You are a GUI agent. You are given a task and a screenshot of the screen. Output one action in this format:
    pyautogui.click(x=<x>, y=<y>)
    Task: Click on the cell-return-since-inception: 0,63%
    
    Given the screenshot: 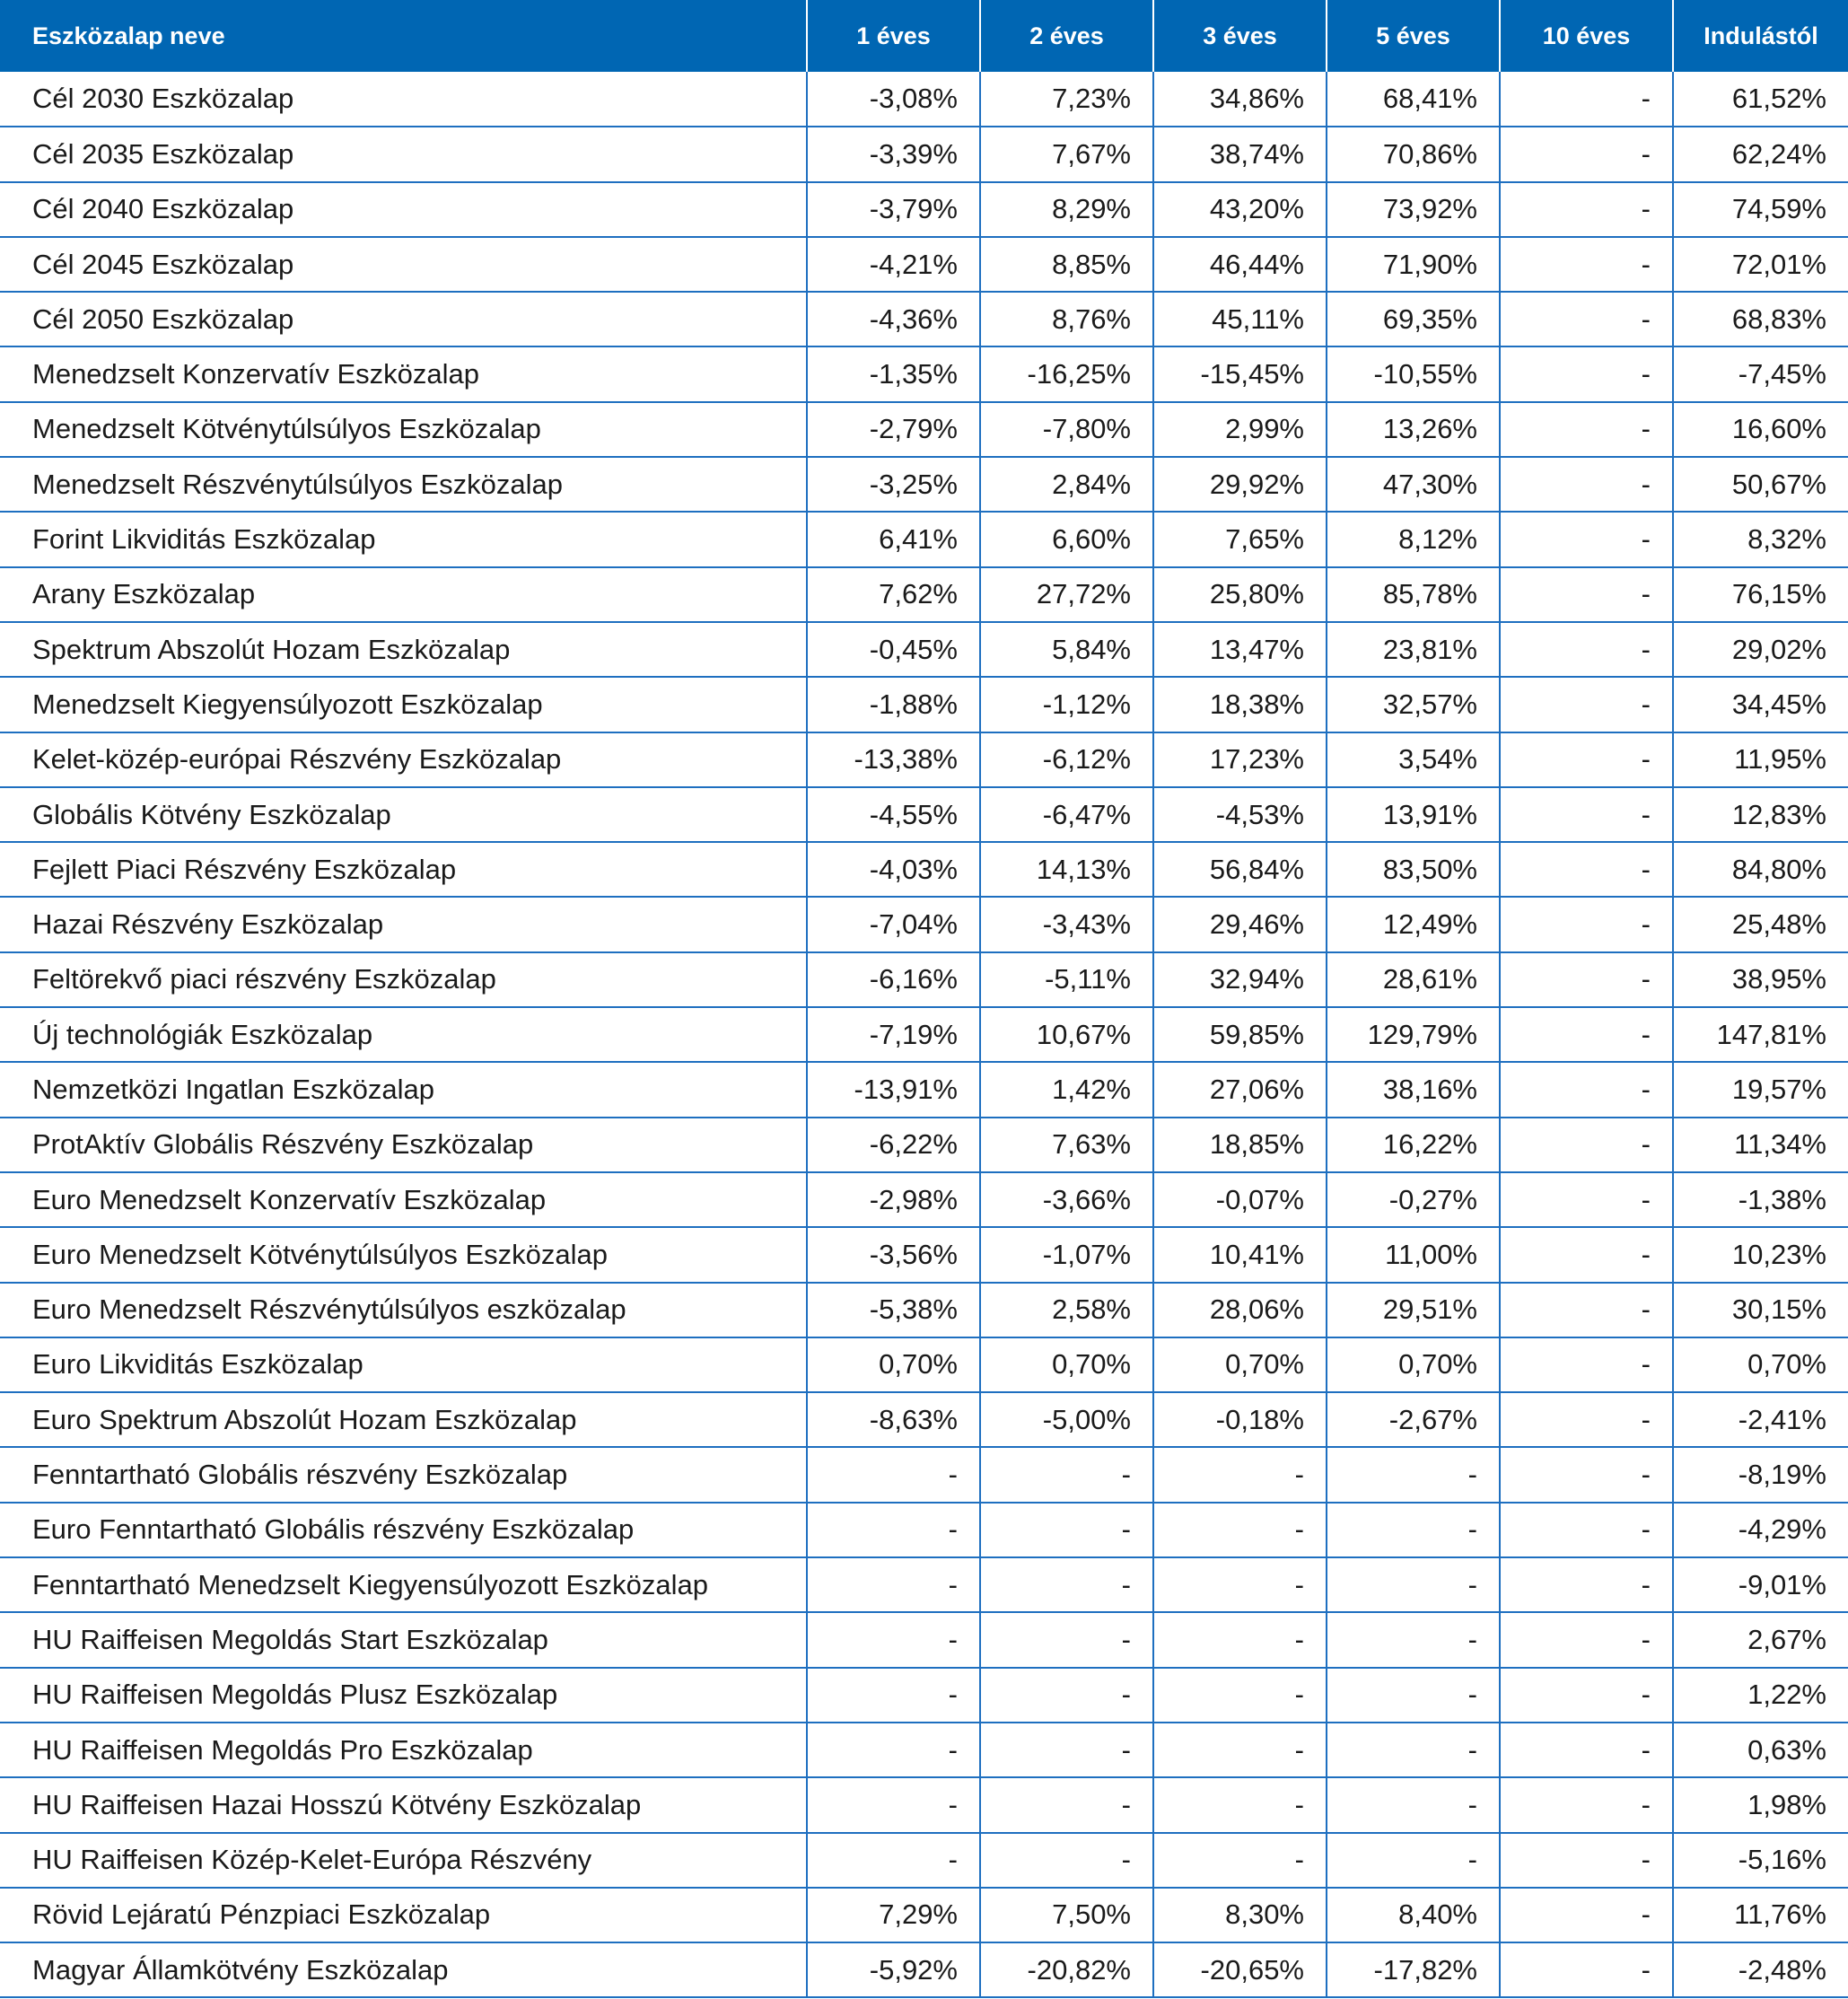 What is the action you would take?
    pyautogui.click(x=1760, y=1750)
    